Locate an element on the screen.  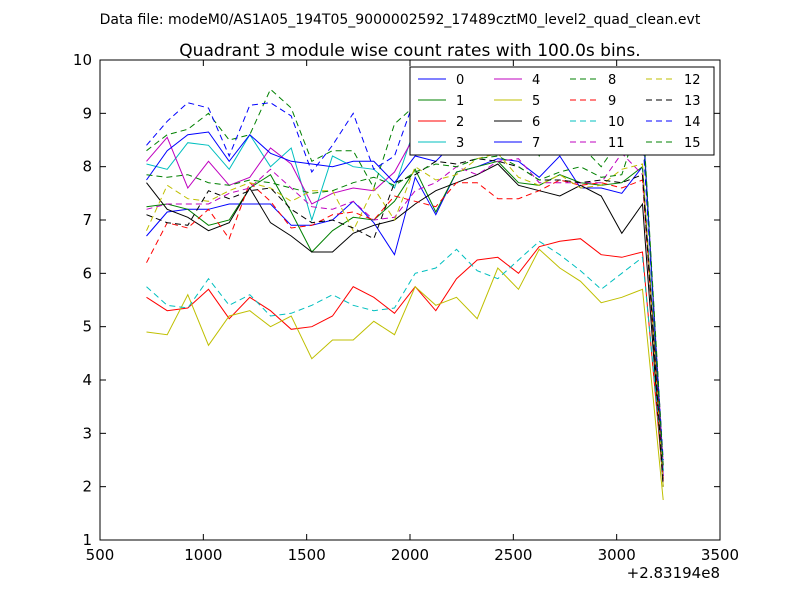
y-tick-label: 9 is located at coordinates (87, 113).